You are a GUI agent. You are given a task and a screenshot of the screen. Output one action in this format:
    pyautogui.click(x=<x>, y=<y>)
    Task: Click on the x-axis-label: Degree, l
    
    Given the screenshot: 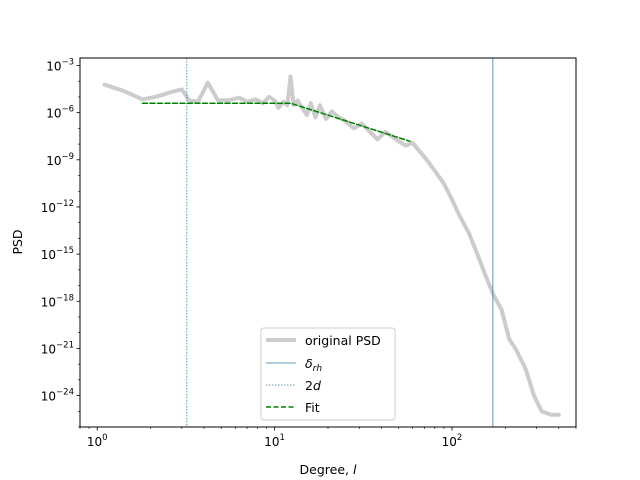 What is the action you would take?
    pyautogui.click(x=328, y=469)
    